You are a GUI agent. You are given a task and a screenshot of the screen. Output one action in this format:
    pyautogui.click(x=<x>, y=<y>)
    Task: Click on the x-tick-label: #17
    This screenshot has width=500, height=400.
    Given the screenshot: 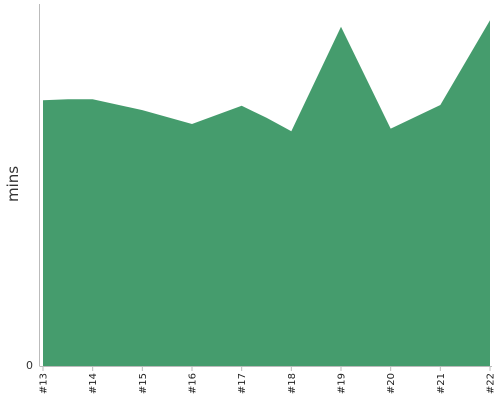 What is the action you would take?
    pyautogui.click(x=242, y=383)
    